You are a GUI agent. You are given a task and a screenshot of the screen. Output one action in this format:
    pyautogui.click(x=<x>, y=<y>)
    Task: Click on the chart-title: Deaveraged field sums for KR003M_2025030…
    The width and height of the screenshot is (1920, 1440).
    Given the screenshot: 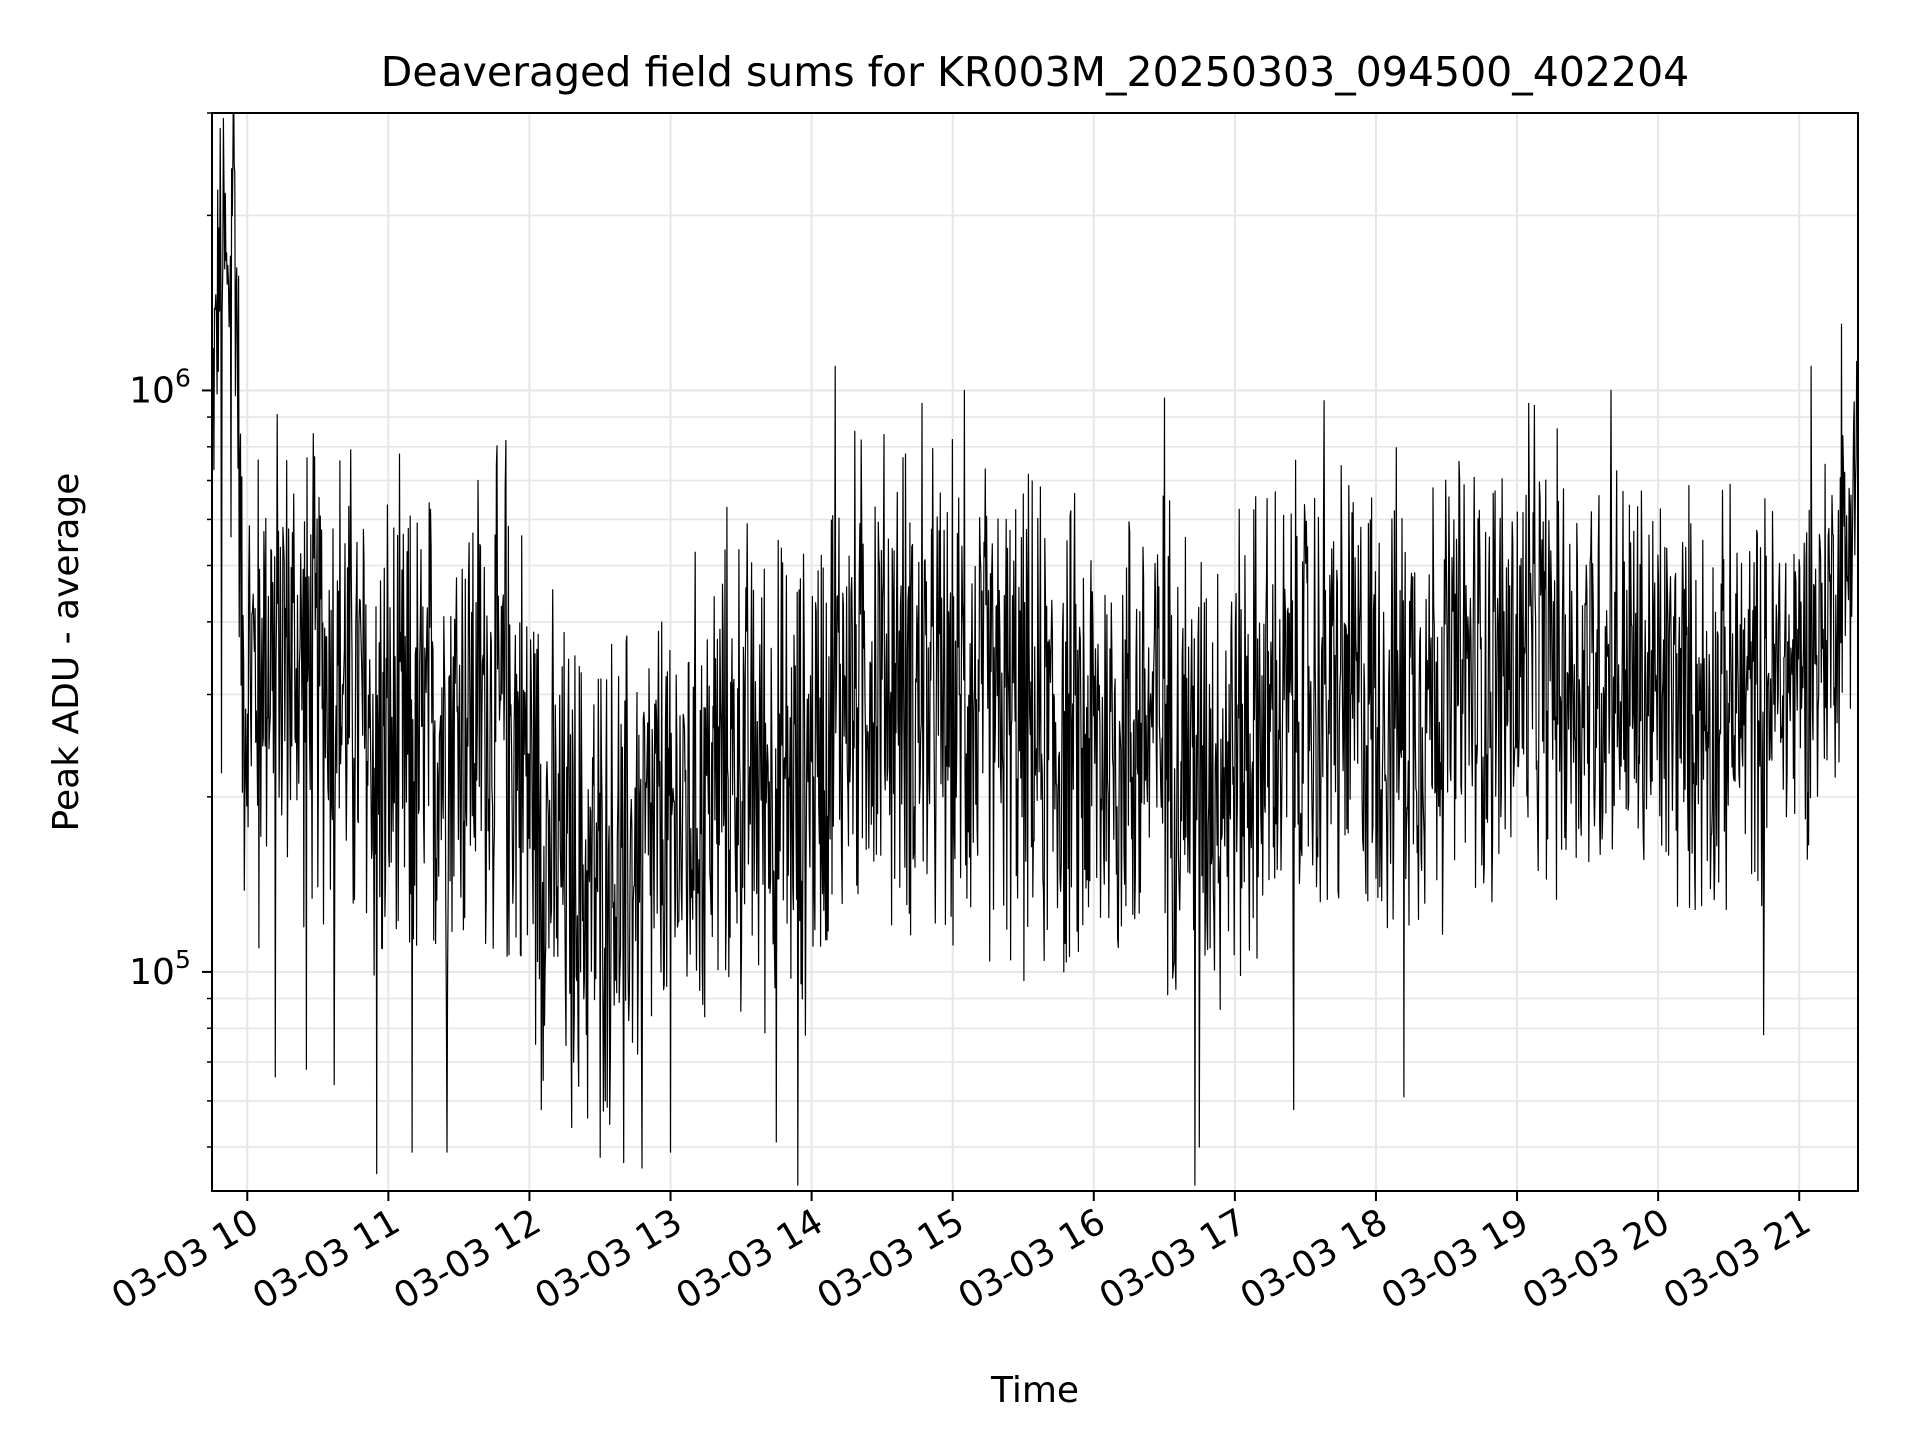 What is the action you would take?
    pyautogui.click(x=1035, y=72)
    